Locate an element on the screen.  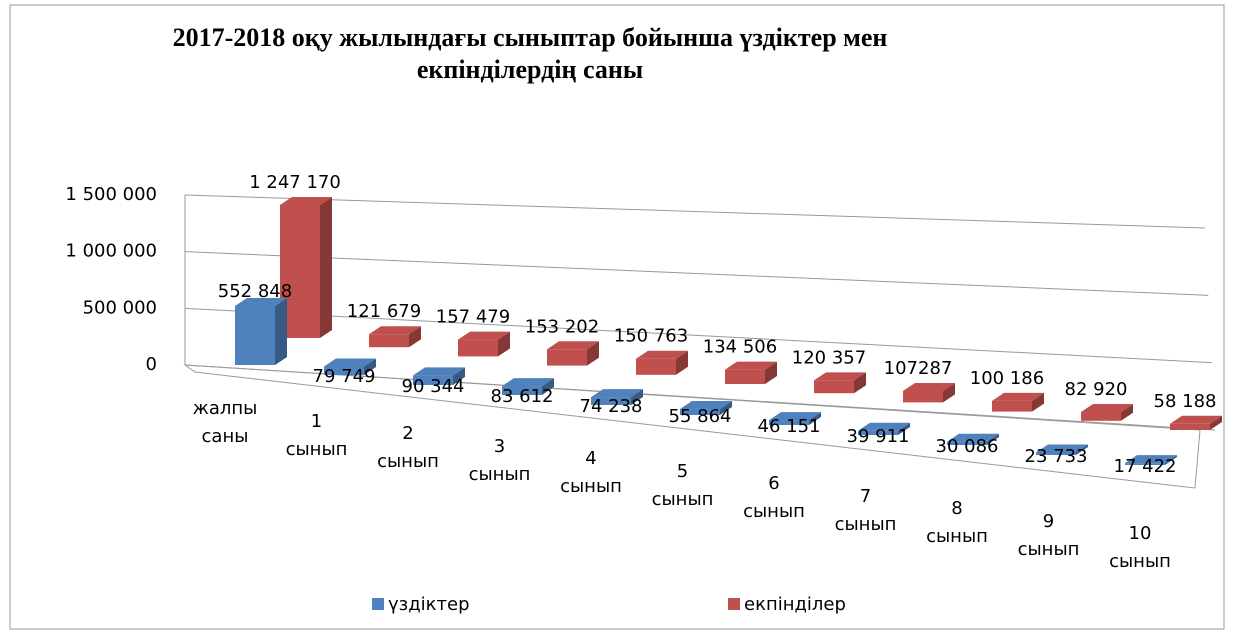
data-label: 552 848 is located at coordinates (255, 291).